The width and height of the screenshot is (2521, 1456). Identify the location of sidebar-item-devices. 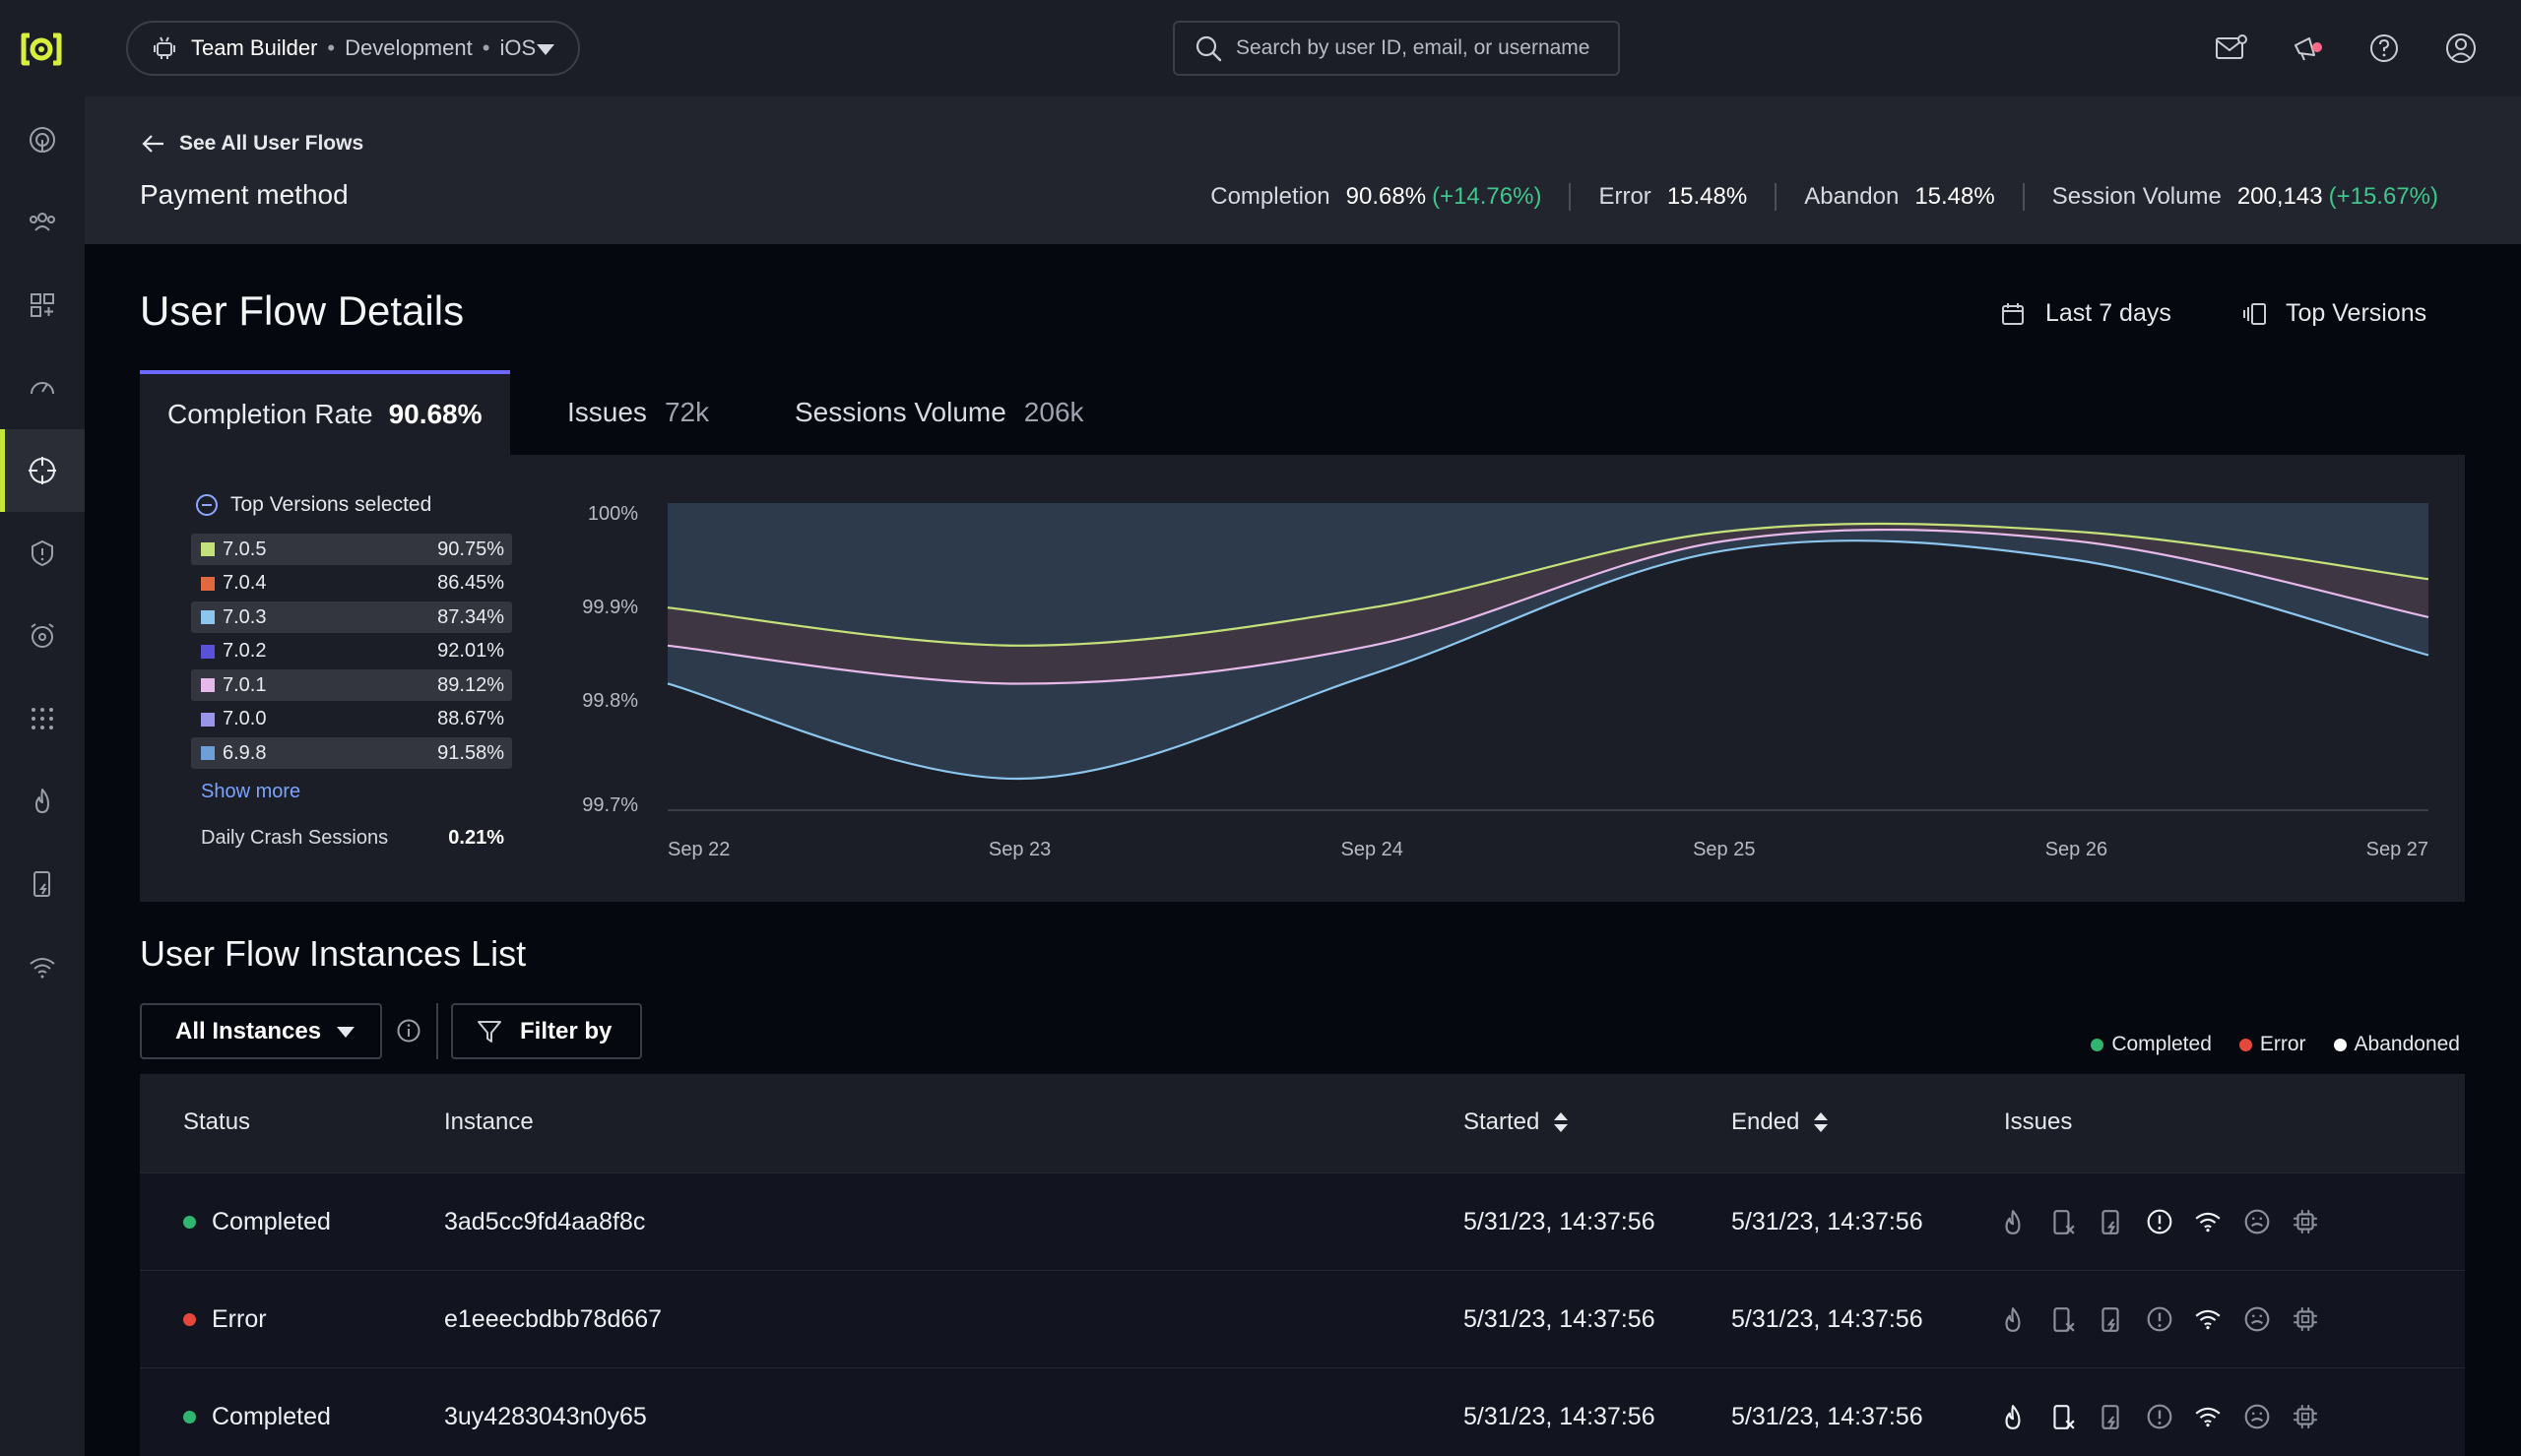
(42, 884).